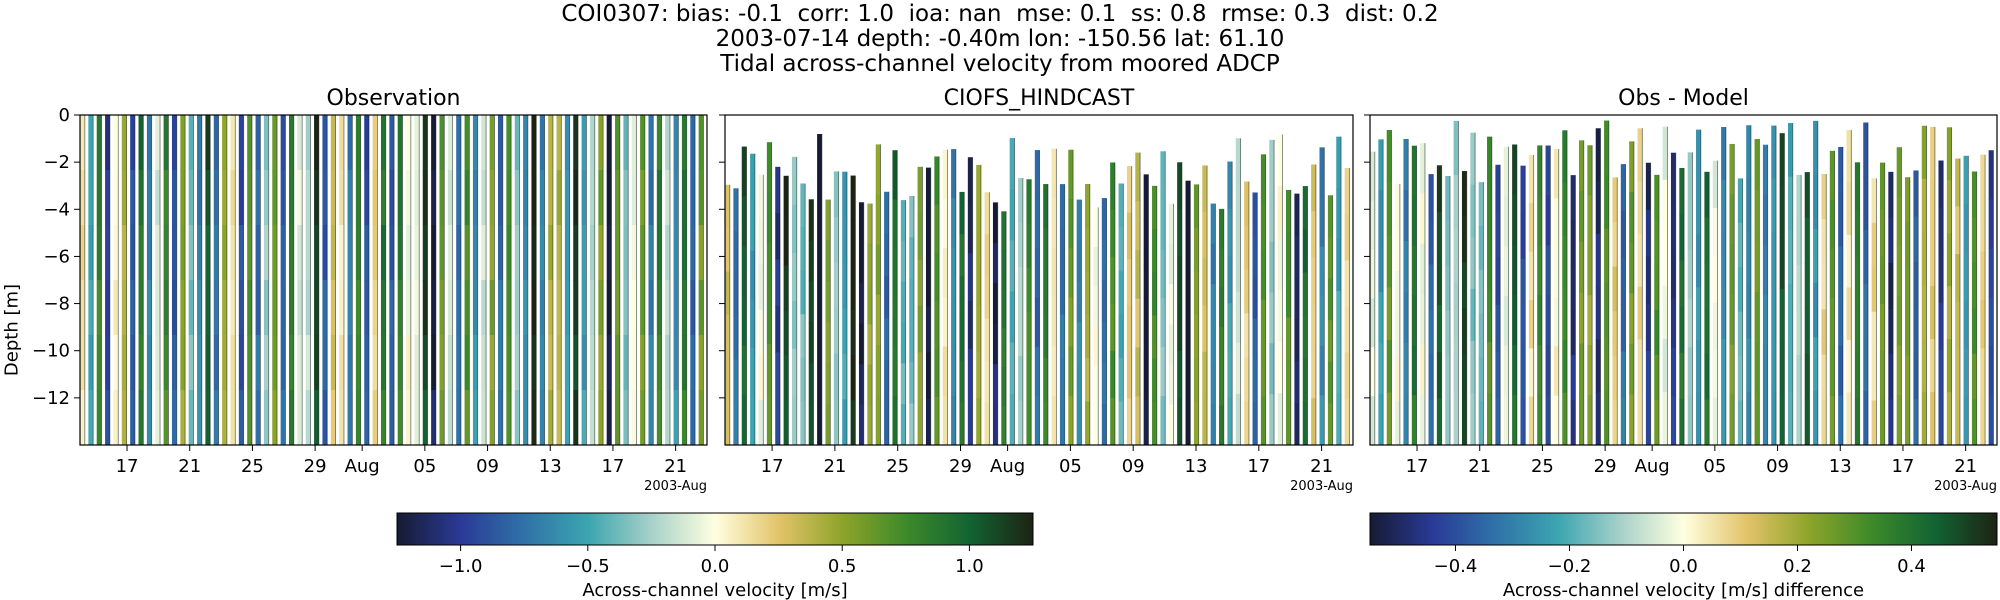 Image resolution: width=2000 pixels, height=600 pixels. What do you see at coordinates (1683, 590) in the screenshot?
I see `colorbar-label: Across-channel velocity [m/s] difference` at bounding box center [1683, 590].